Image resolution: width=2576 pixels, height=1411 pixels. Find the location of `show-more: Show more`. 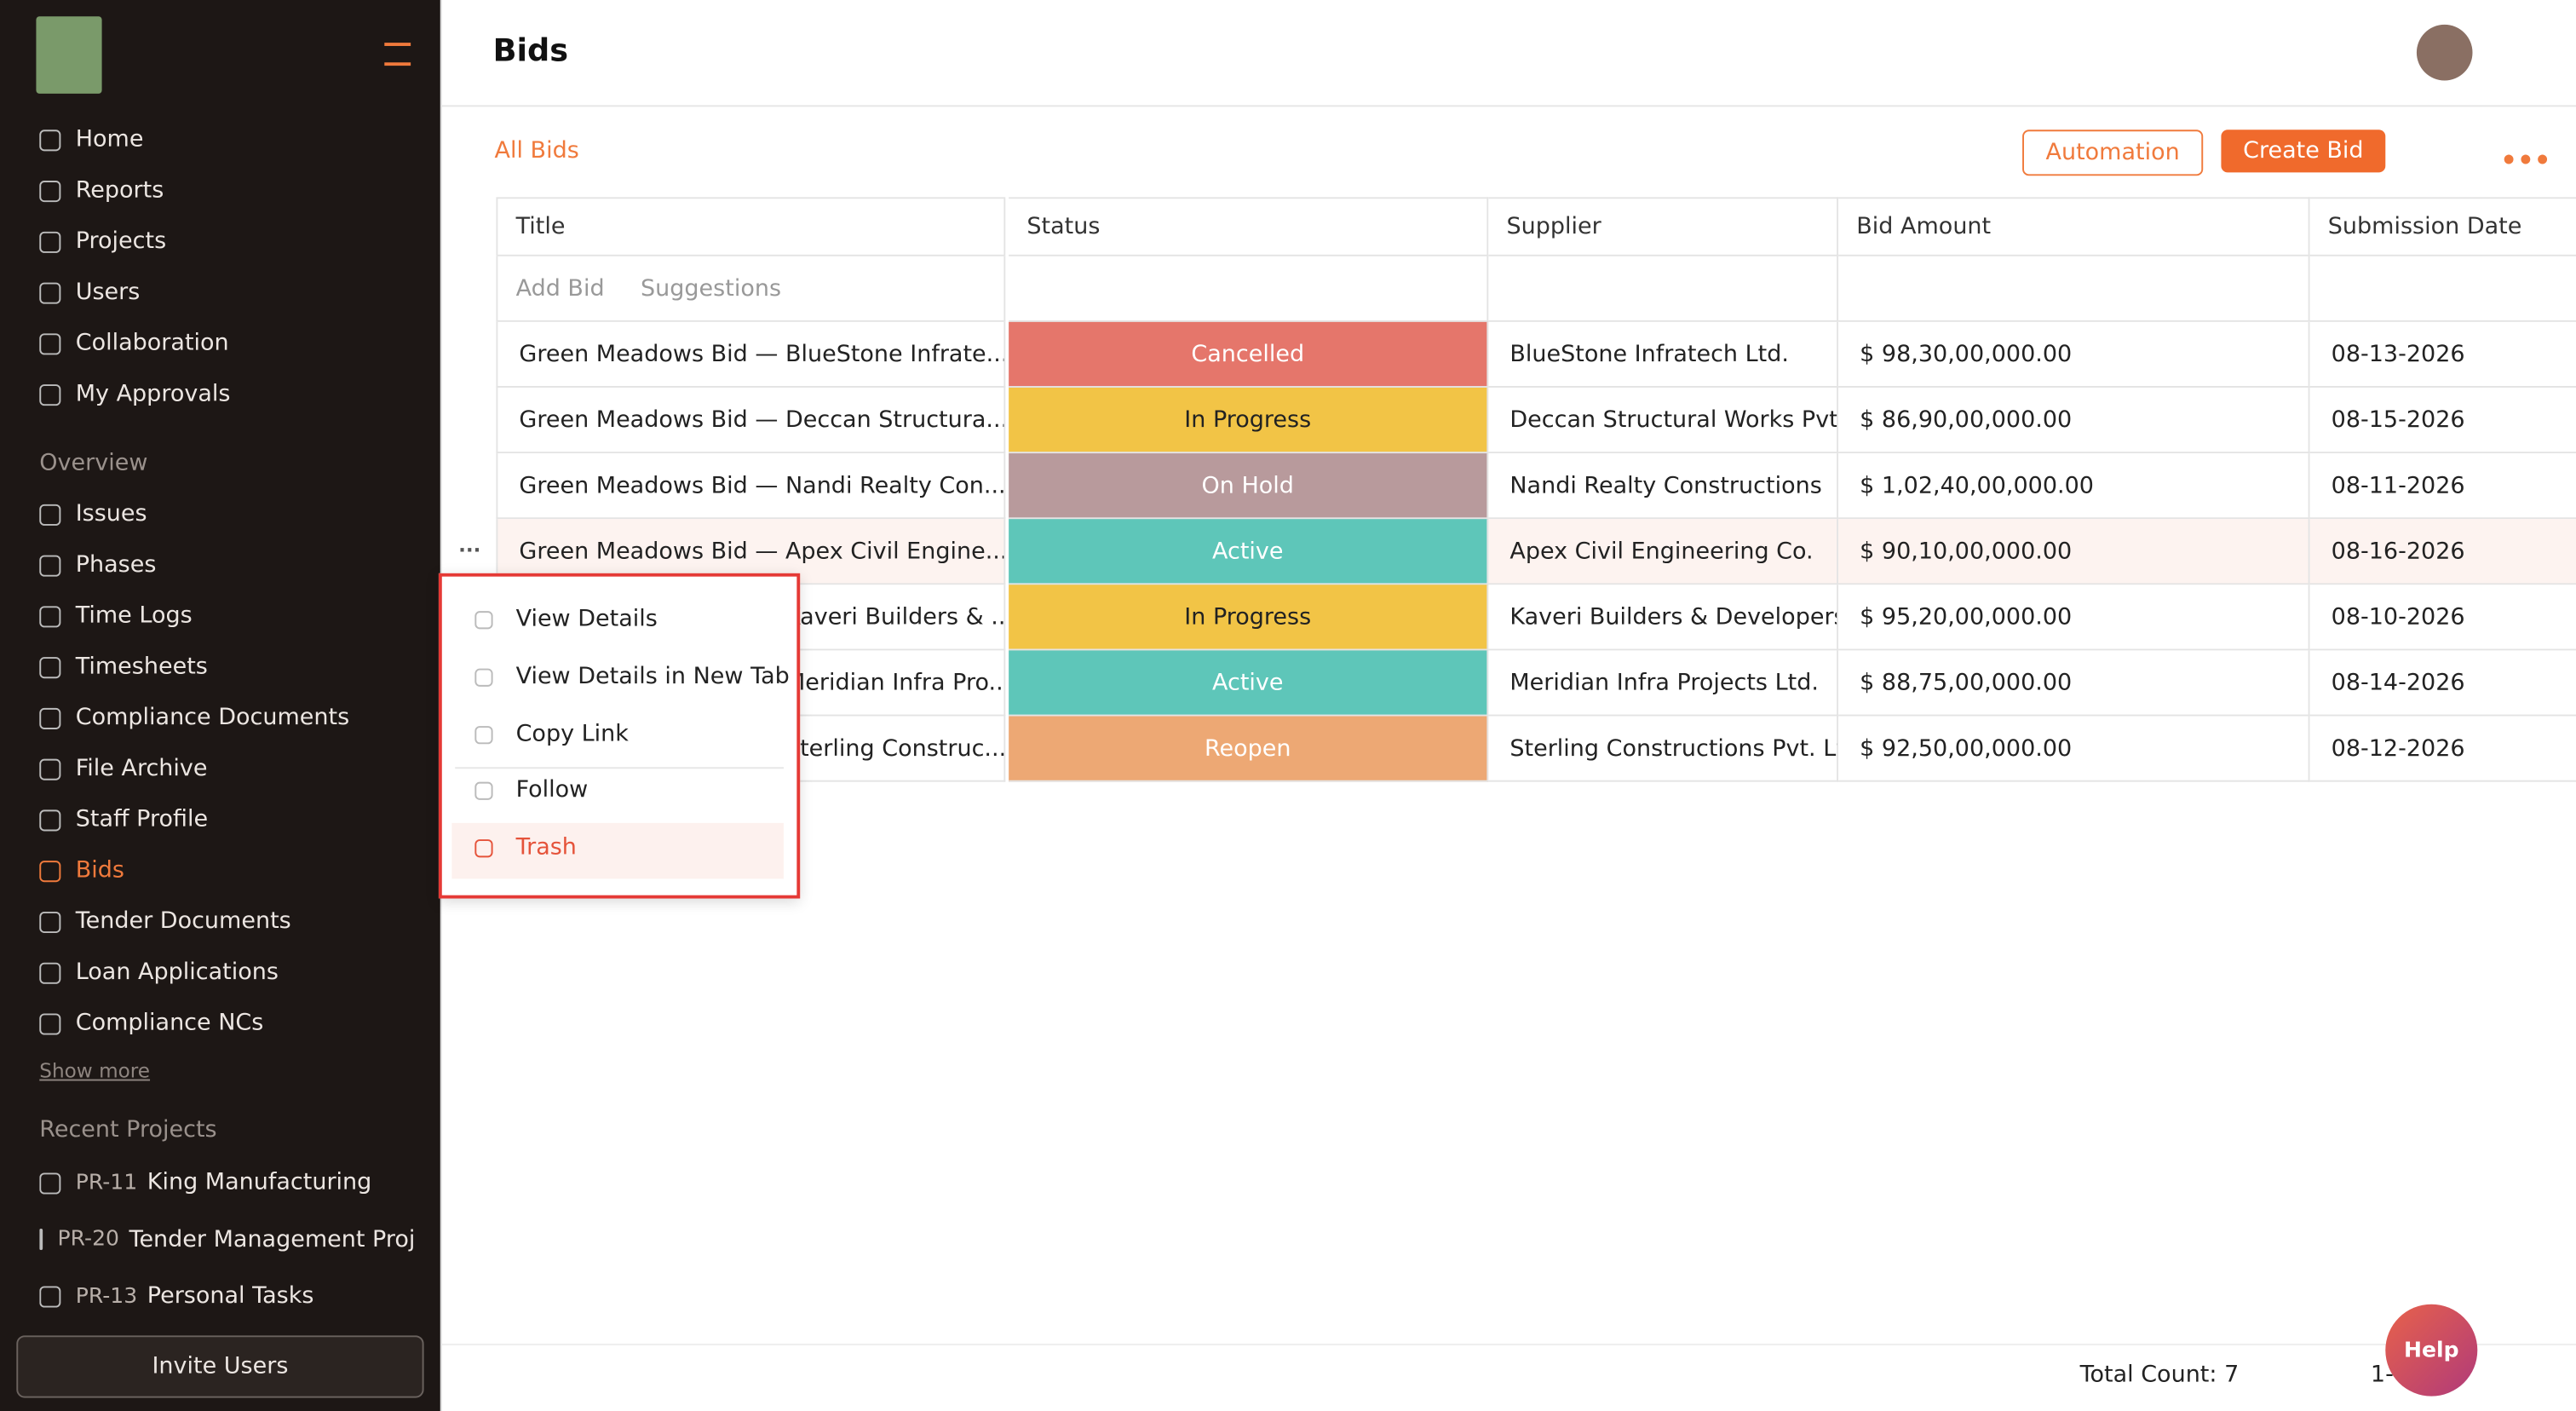

show-more: Show more is located at coordinates (95, 1071).